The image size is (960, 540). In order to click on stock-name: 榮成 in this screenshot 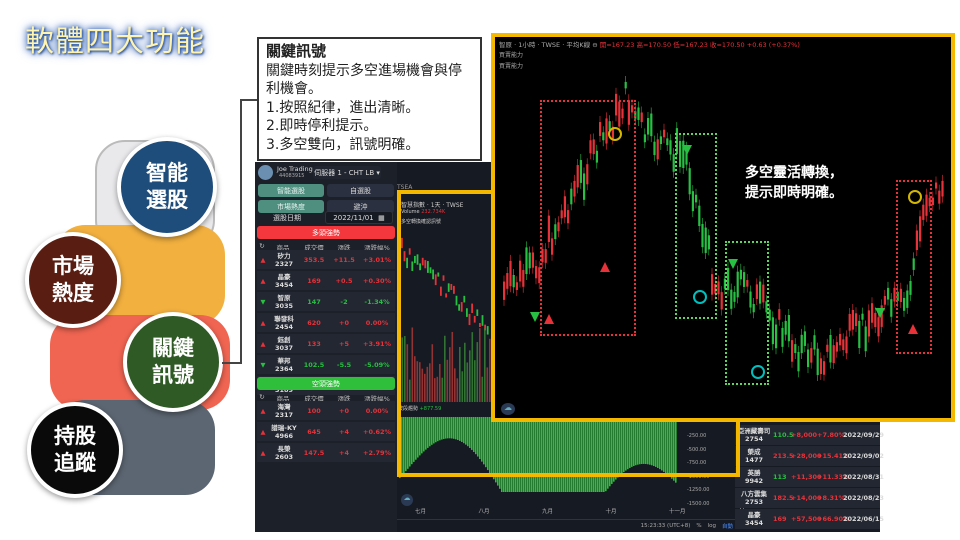, I will do `click(754, 452)`.